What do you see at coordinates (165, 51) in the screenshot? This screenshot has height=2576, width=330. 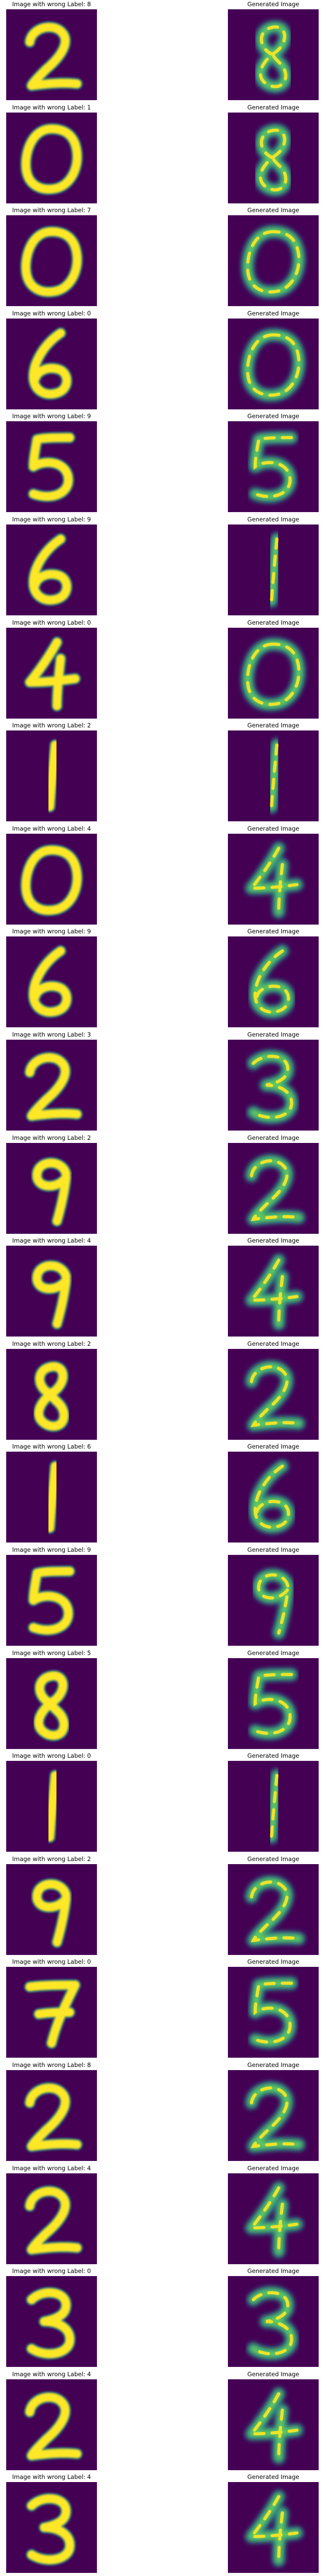 I see `figure-row: Image with wrong Label: 8 Generated Image` at bounding box center [165, 51].